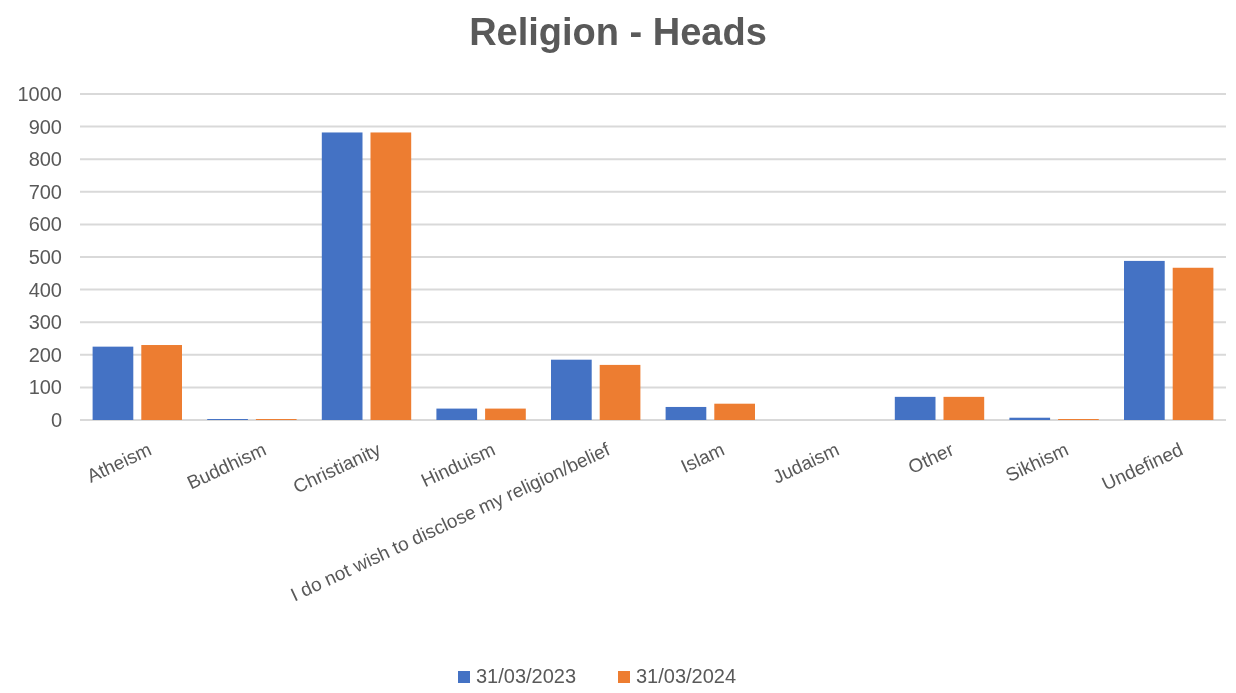  Describe the element at coordinates (931, 458) in the screenshot. I see `x-tick-label: Other` at that location.